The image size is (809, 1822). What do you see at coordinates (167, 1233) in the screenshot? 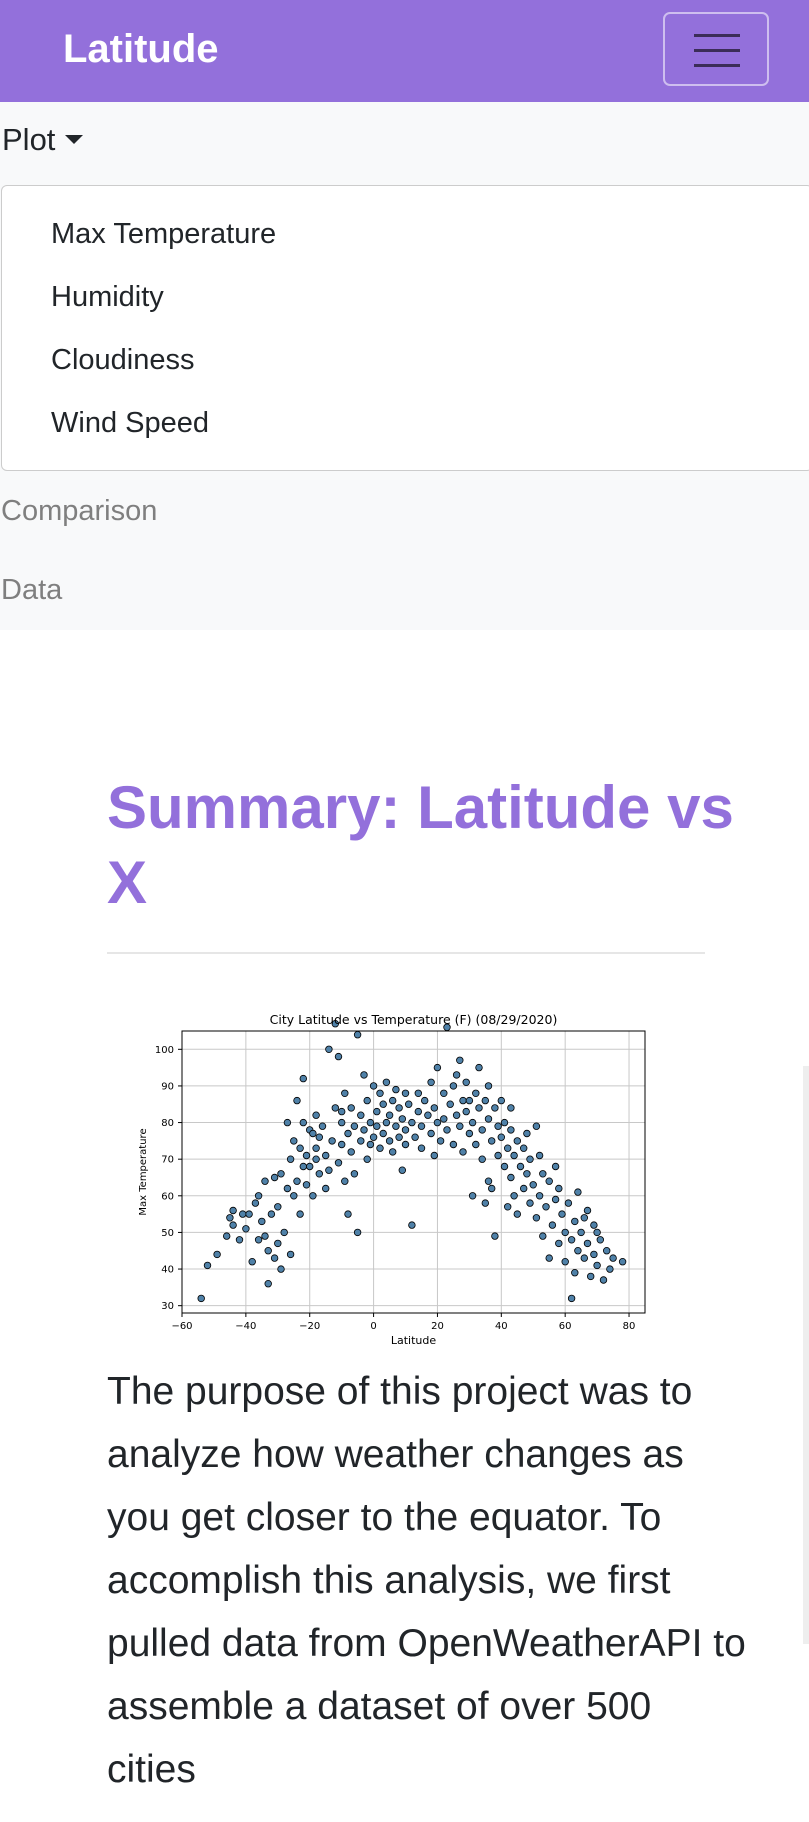
I see `y-tick-label: 50` at bounding box center [167, 1233].